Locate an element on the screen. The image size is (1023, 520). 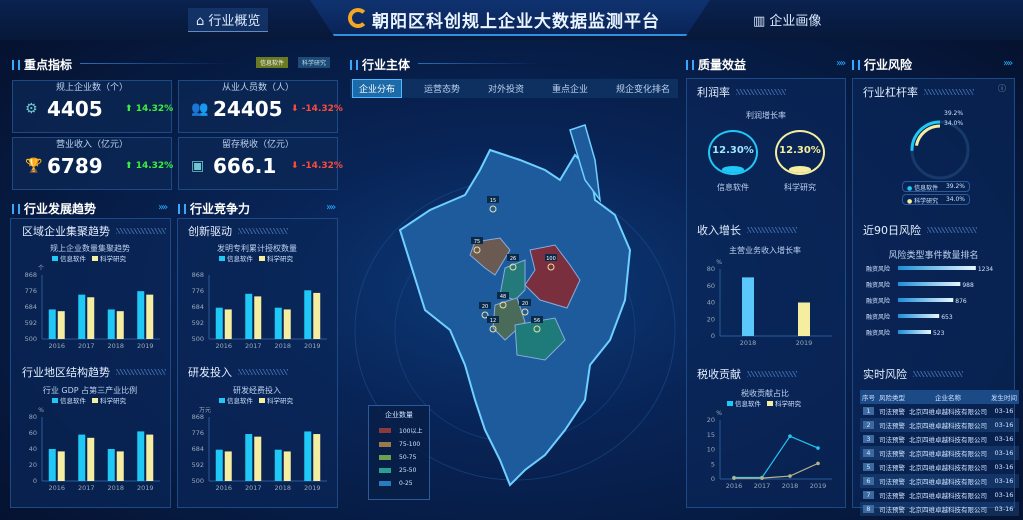
metric-value: 666.1 is located at coordinates (245, 166).